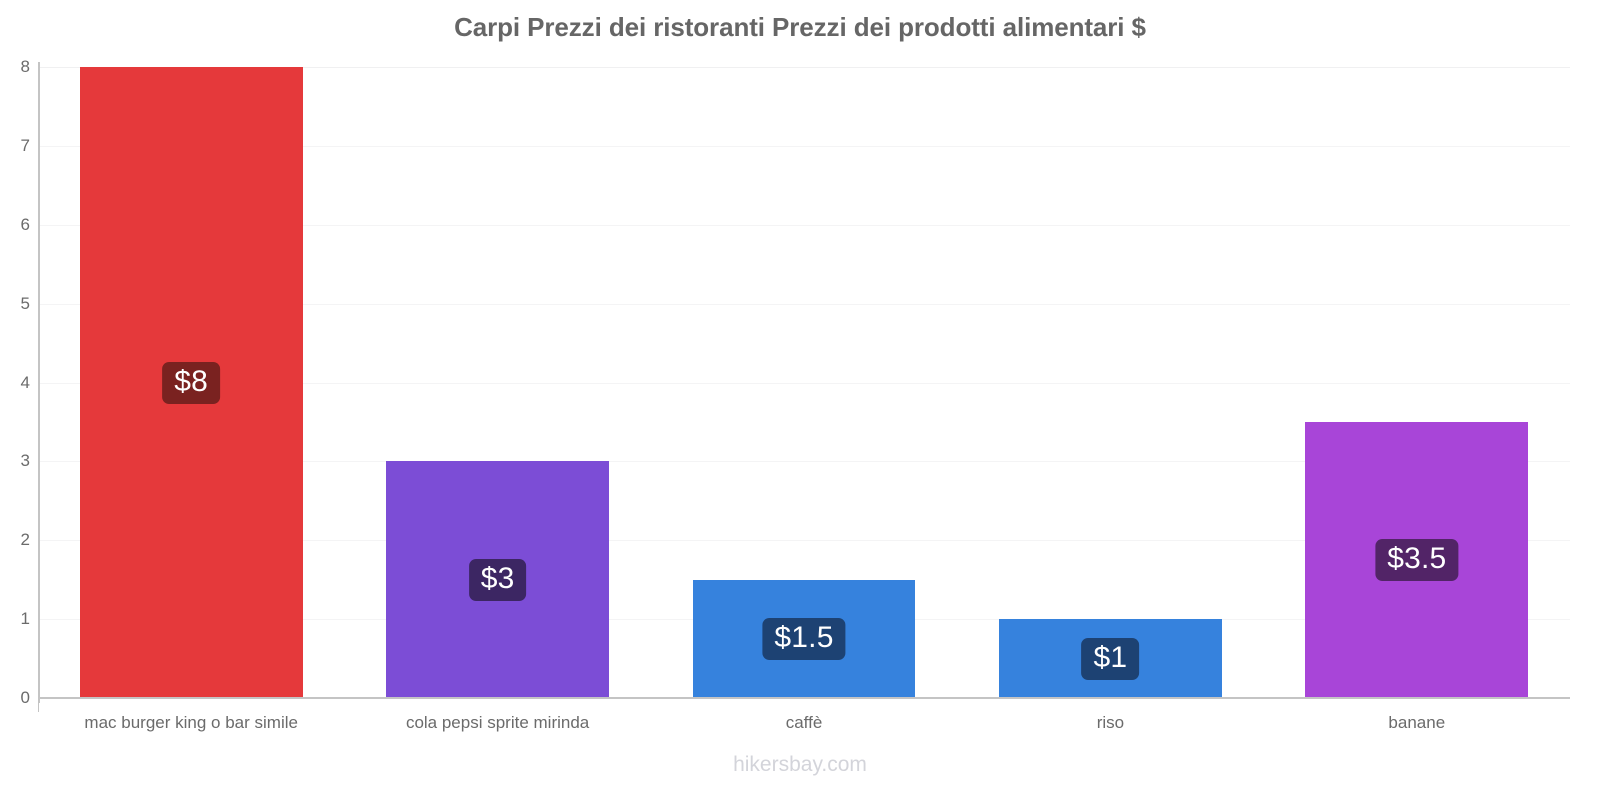 The width and height of the screenshot is (1600, 800). Describe the element at coordinates (25, 697) in the screenshot. I see `y-axis-tick-label: 0` at that location.